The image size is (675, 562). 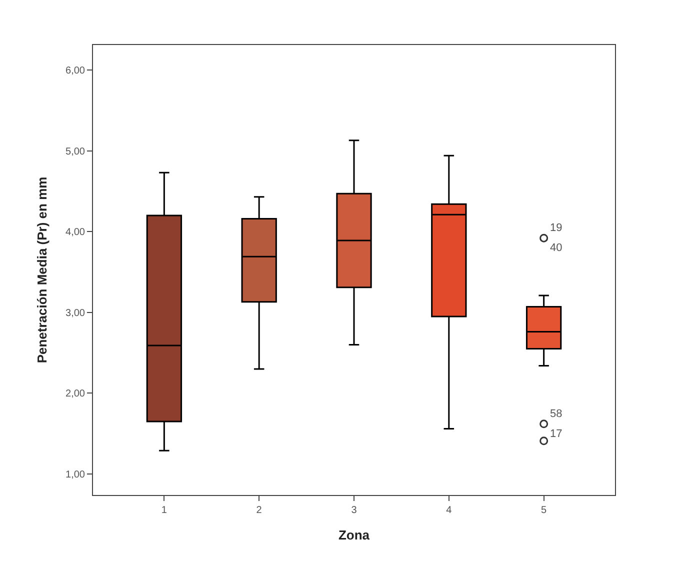 What do you see at coordinates (259, 510) in the screenshot?
I see `x-tick-label: 2` at bounding box center [259, 510].